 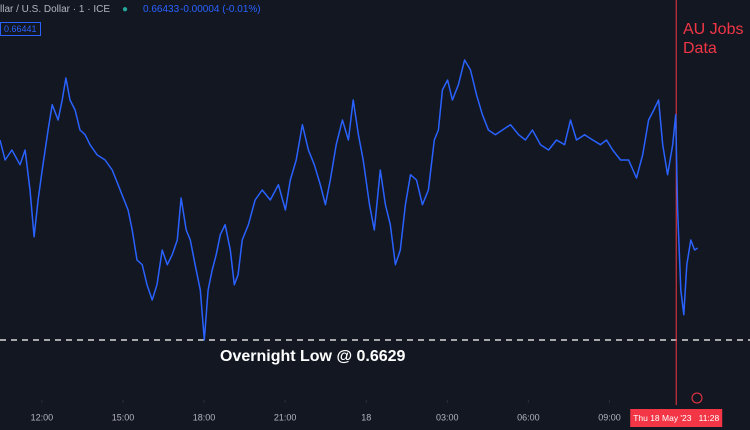 What do you see at coordinates (713, 39) in the screenshot?
I see `event-label: AU Jobs Data` at bounding box center [713, 39].